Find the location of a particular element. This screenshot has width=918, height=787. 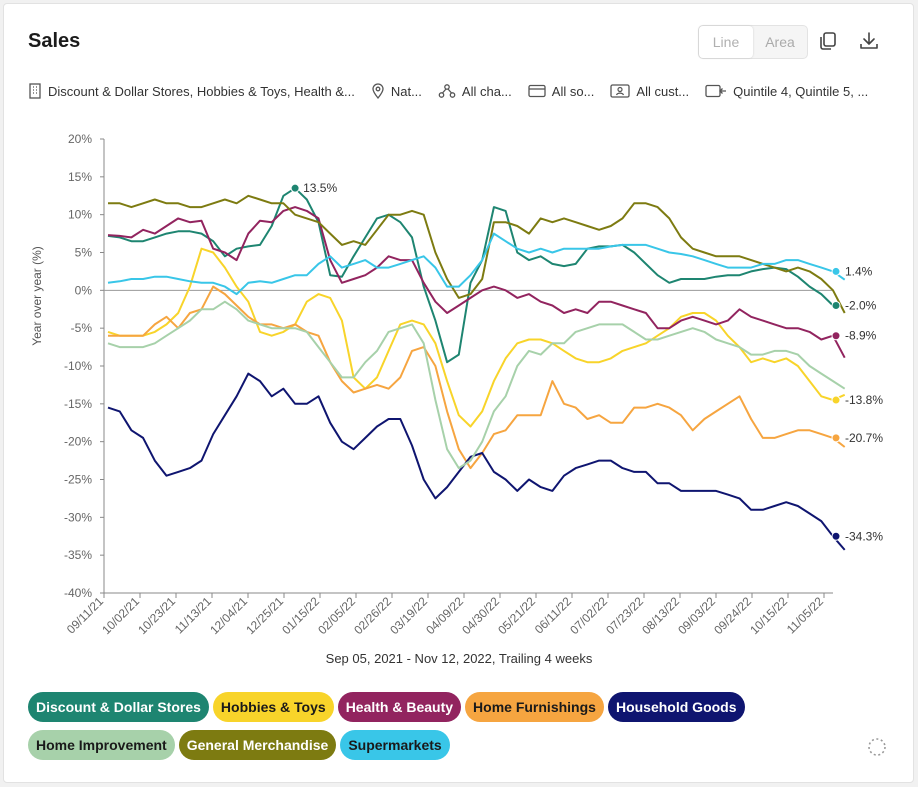

legend-chip-supermarkets: Supermarkets is located at coordinates (395, 745).